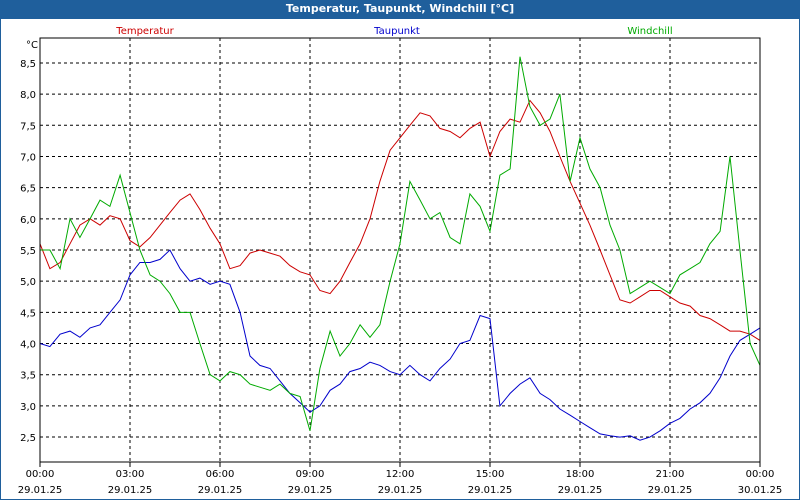 The width and height of the screenshot is (800, 500). I want to click on x-tick-date: 30.01.25, so click(760, 490).